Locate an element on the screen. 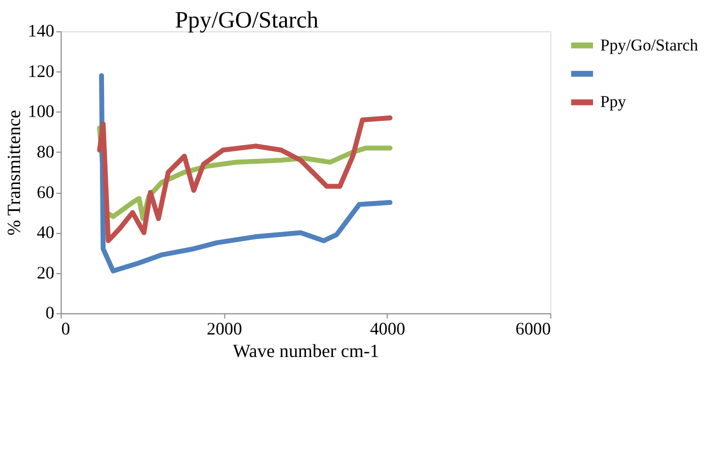 The image size is (704, 472). chart-title: Ppy/GO/Starch is located at coordinates (246, 20).